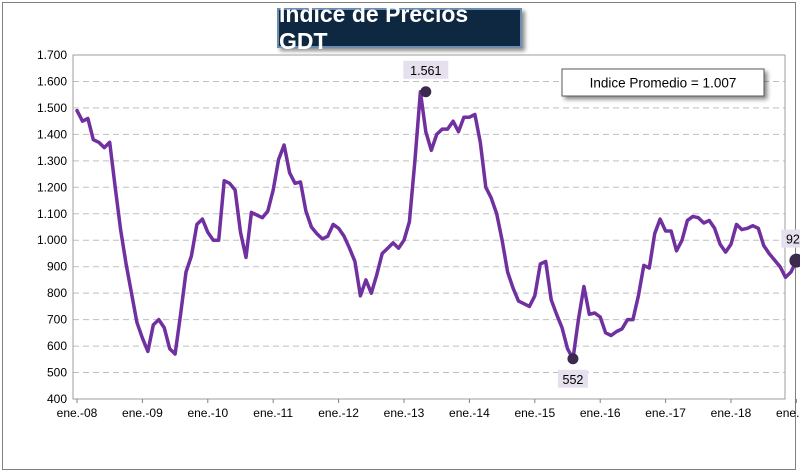 This screenshot has height=474, width=800. I want to click on x-tick-label: ene.-09, so click(142, 413).